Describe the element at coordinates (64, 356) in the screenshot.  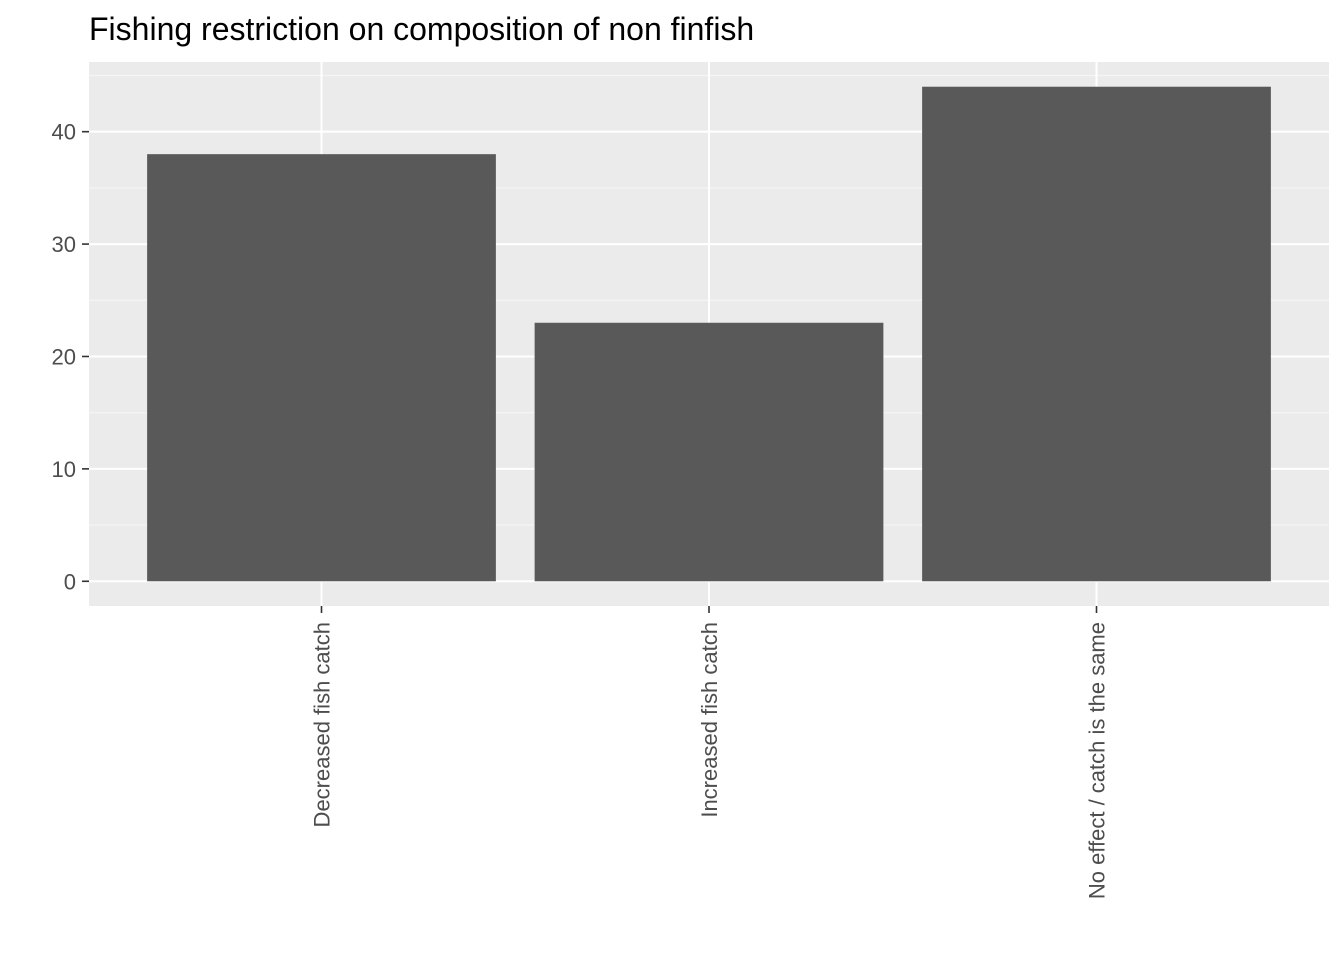
I see `y-tick-label-2: 20` at that location.